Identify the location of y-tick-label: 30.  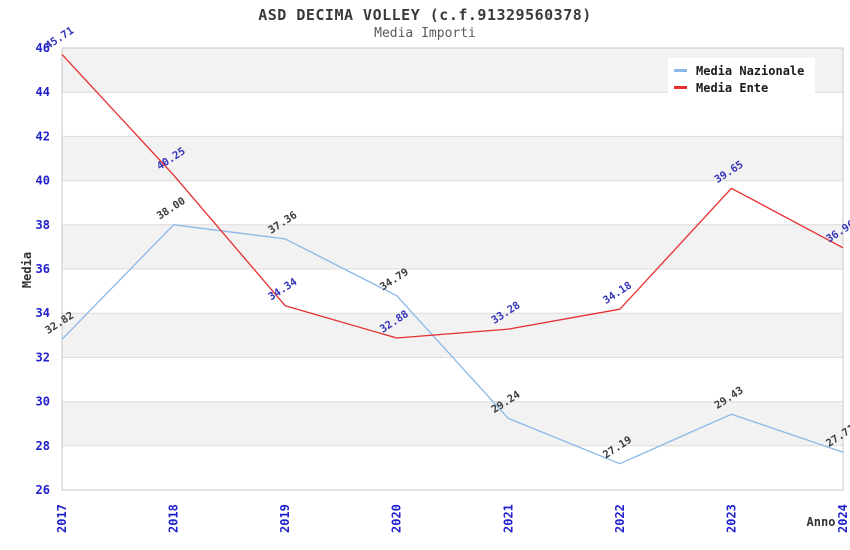
(43, 402).